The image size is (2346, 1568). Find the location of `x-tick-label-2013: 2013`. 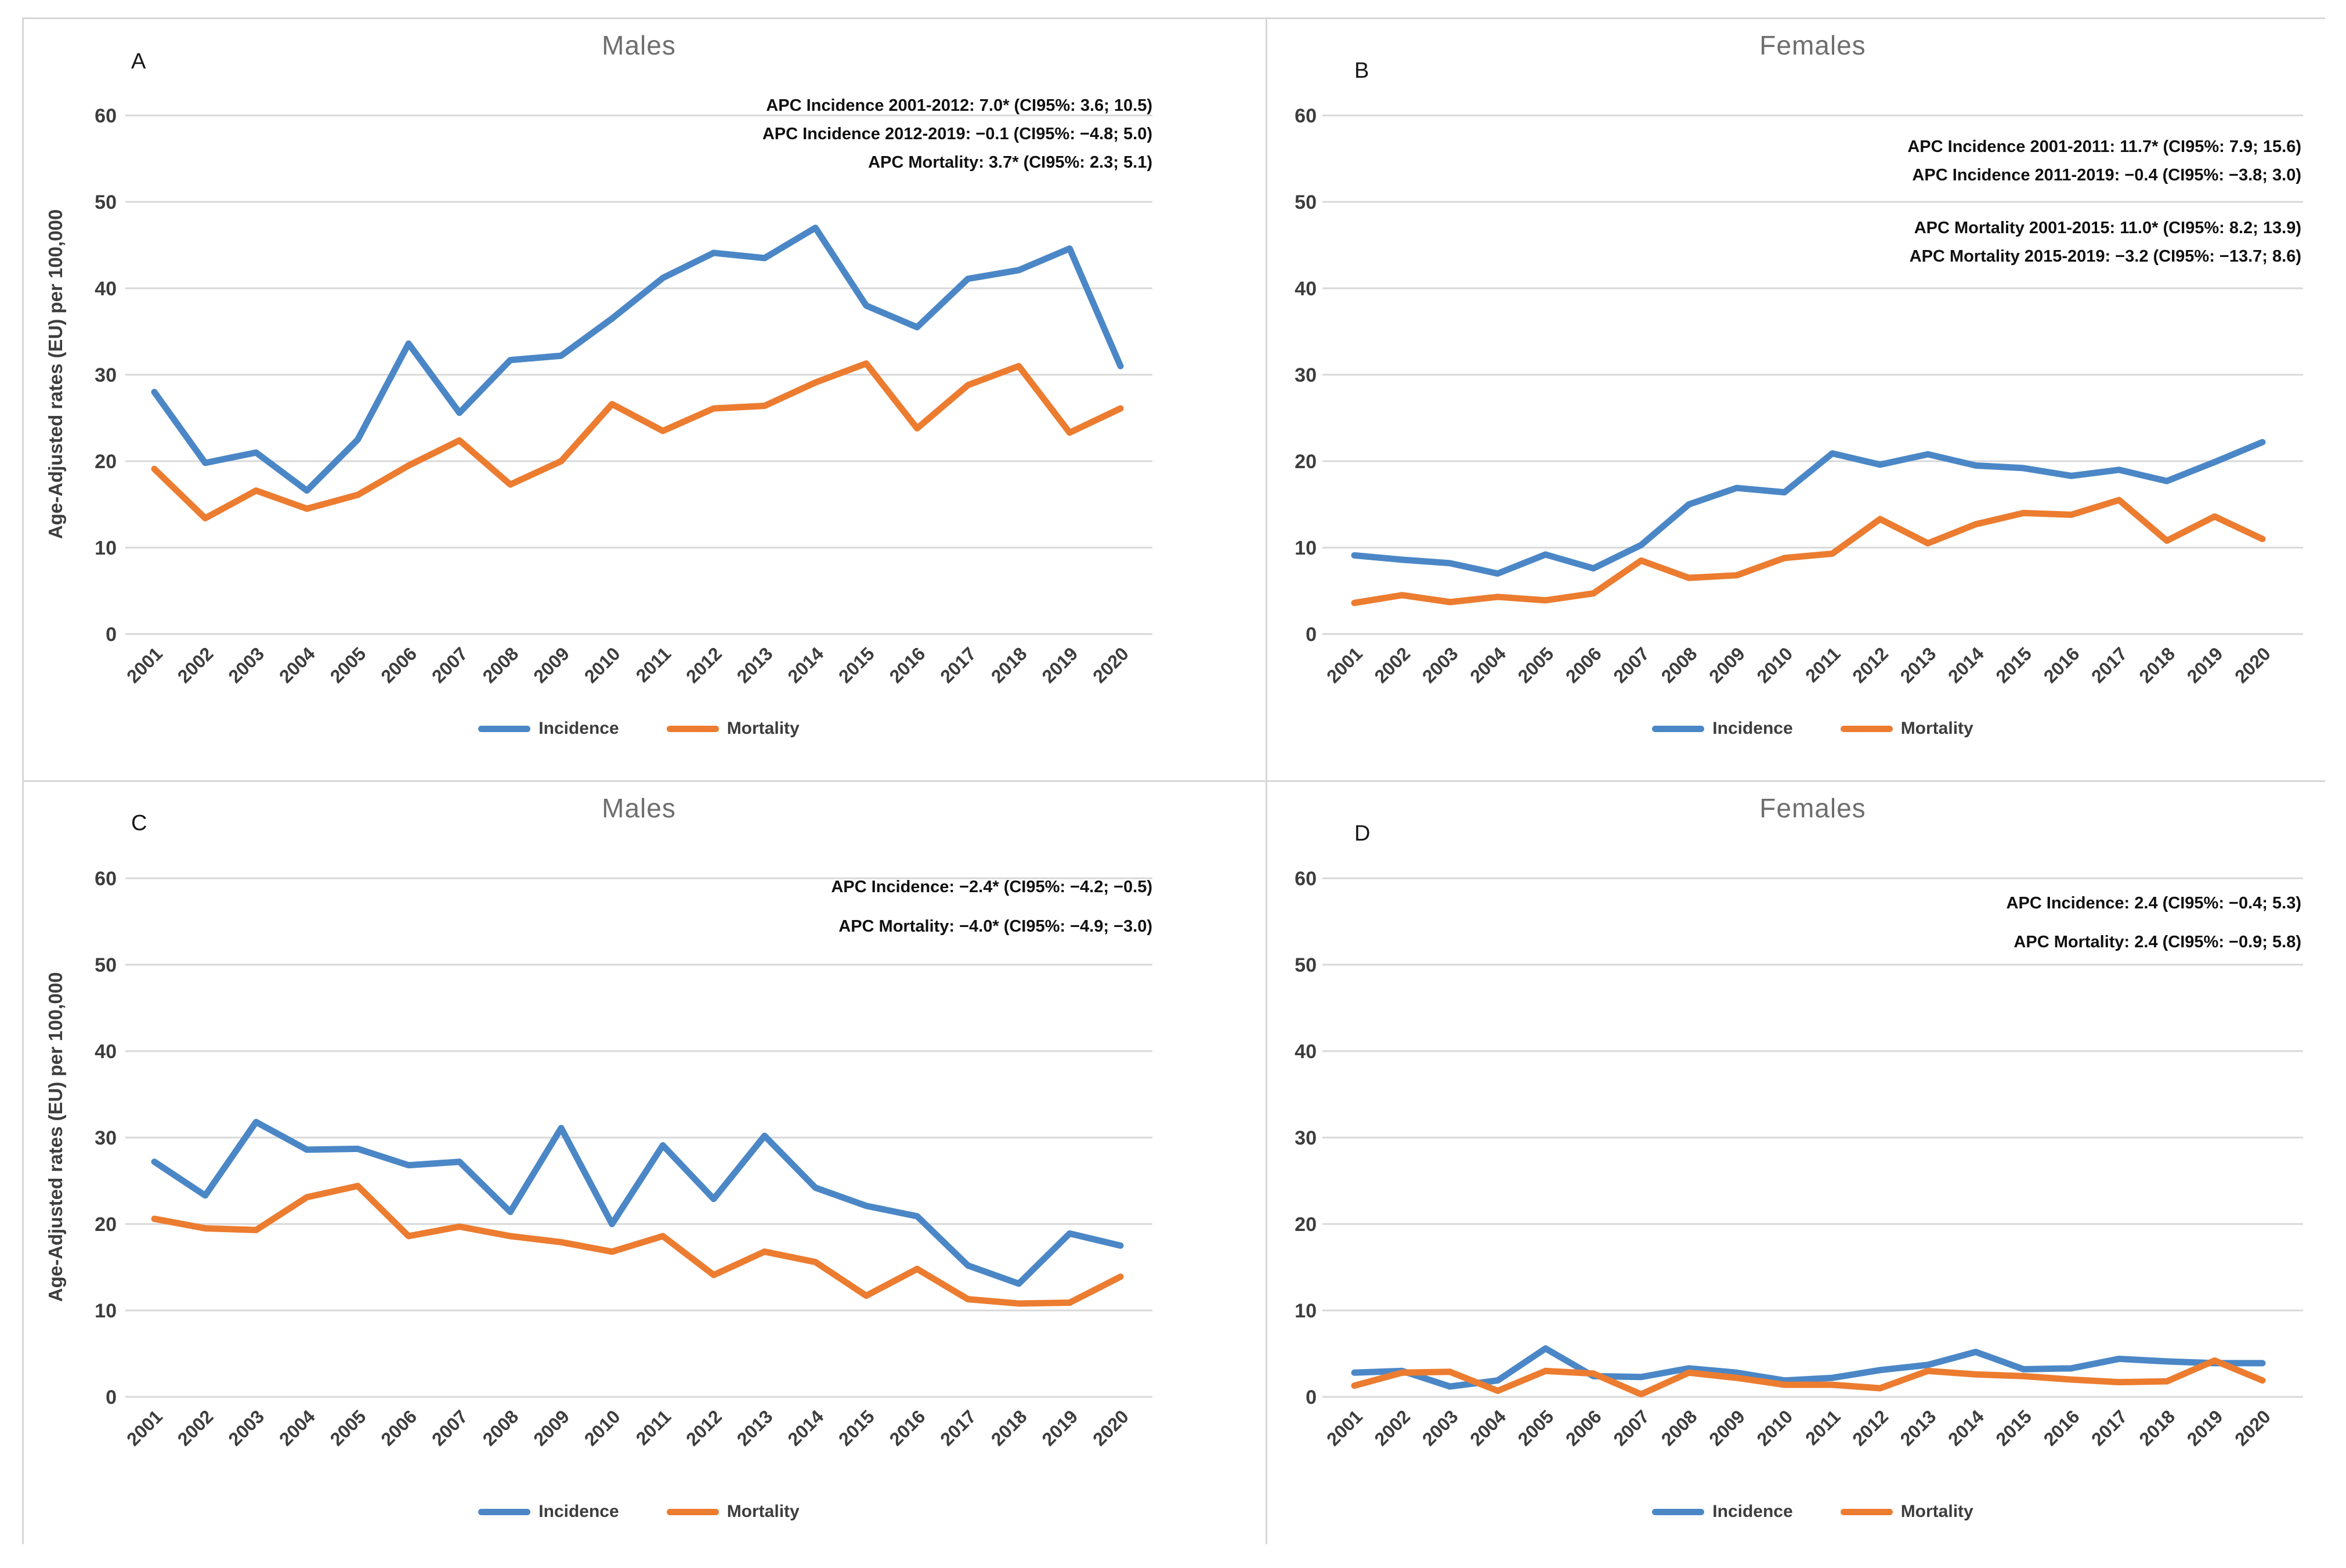

x-tick-label-2013: 2013 is located at coordinates (1918, 665).